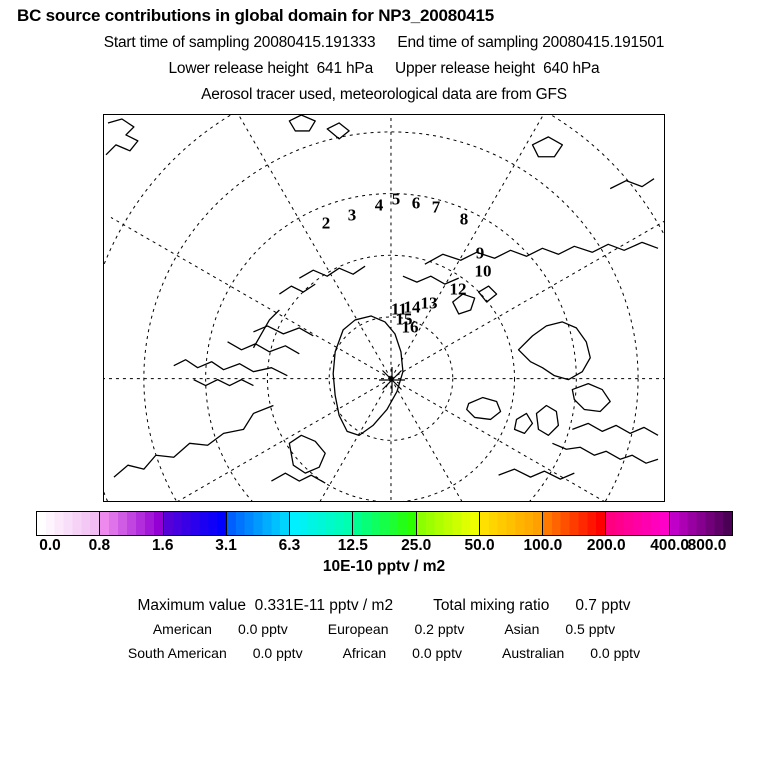 The image size is (768, 768). I want to click on colorbar-tick-0.0: 0.0, so click(50, 545).